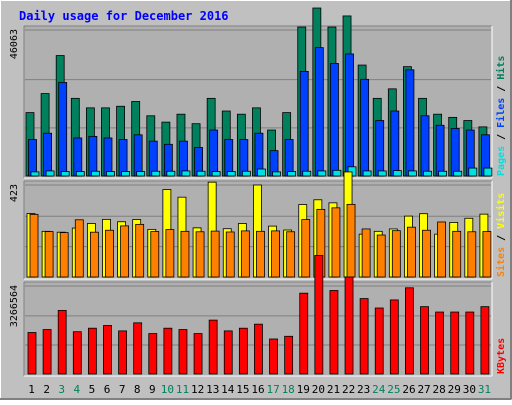 The height and width of the screenshot is (405, 512). I want to click on y-max-label-hits: 46063, so click(14, 44).